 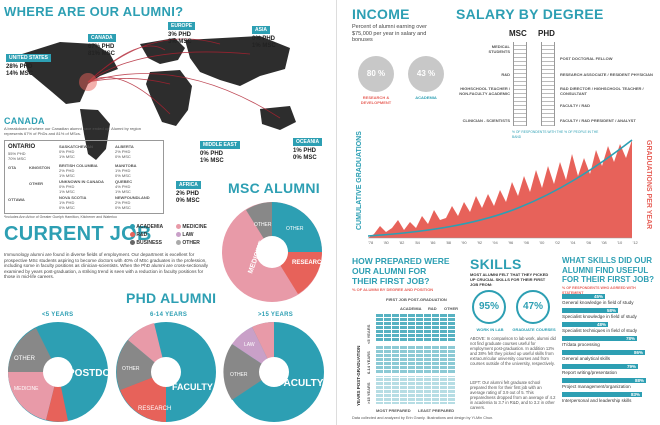 What do you see at coordinates (575, 105) in the screenshot?
I see `salary-right-3: FACULTY / R&D` at bounding box center [575, 105].